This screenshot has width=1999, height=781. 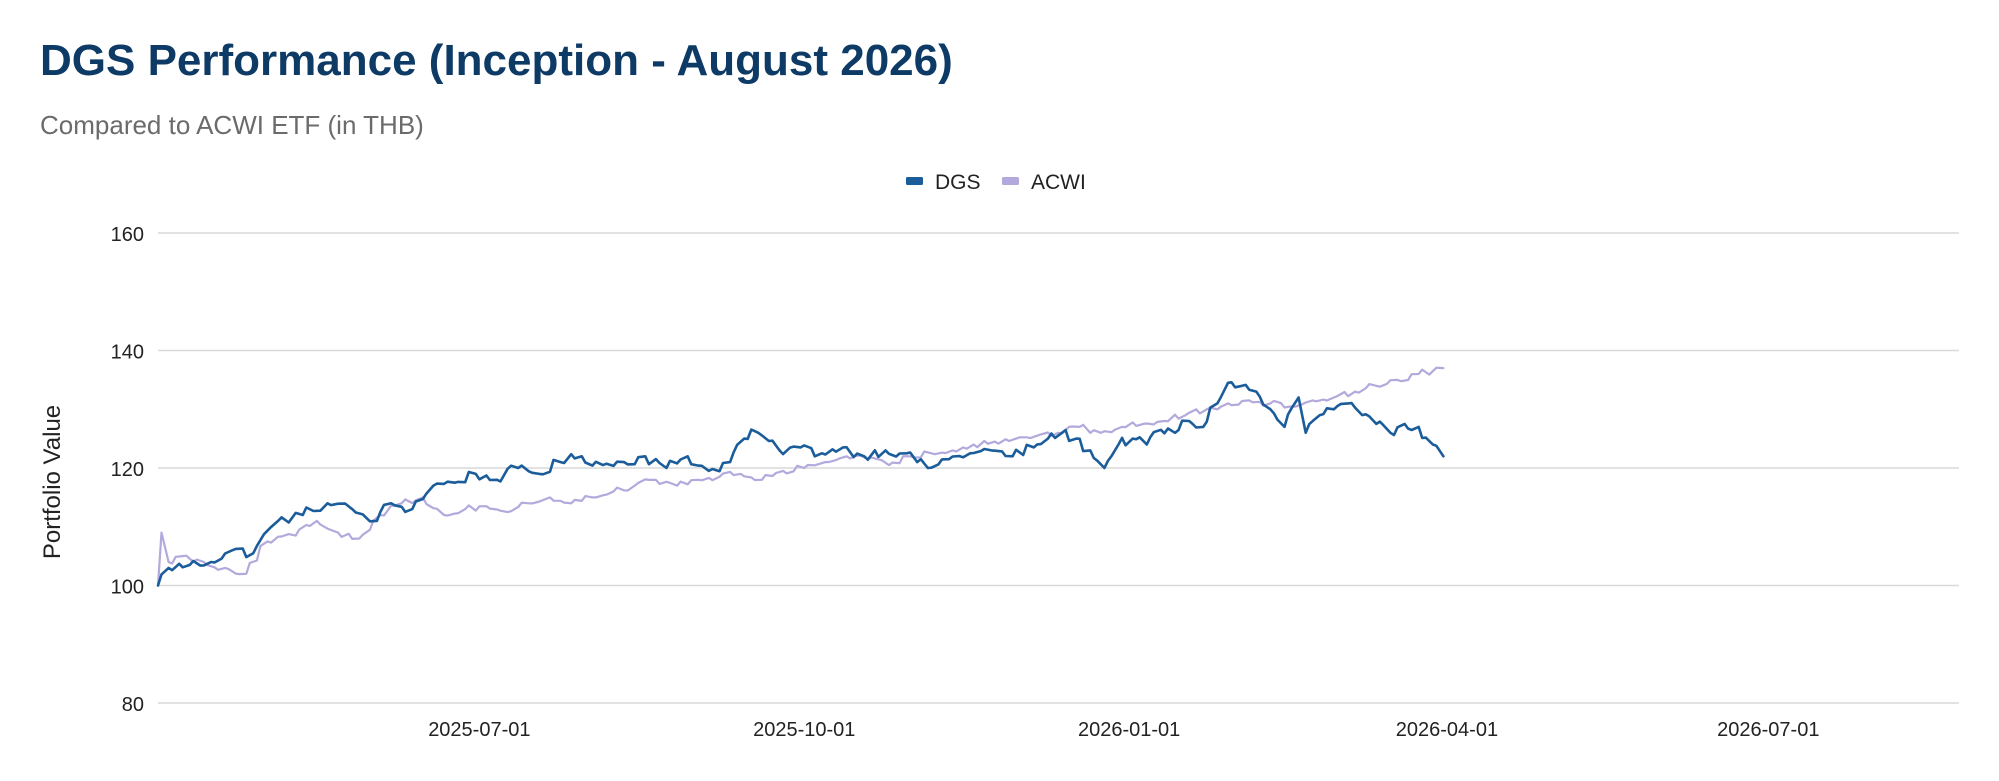 I want to click on legend-label-acwi: ACWI, so click(x=1058, y=182).